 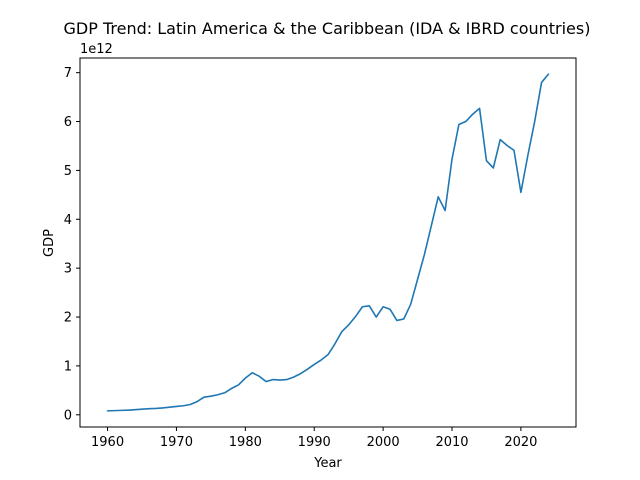 What do you see at coordinates (314, 442) in the screenshot?
I see `x-tick-label: 1990` at bounding box center [314, 442].